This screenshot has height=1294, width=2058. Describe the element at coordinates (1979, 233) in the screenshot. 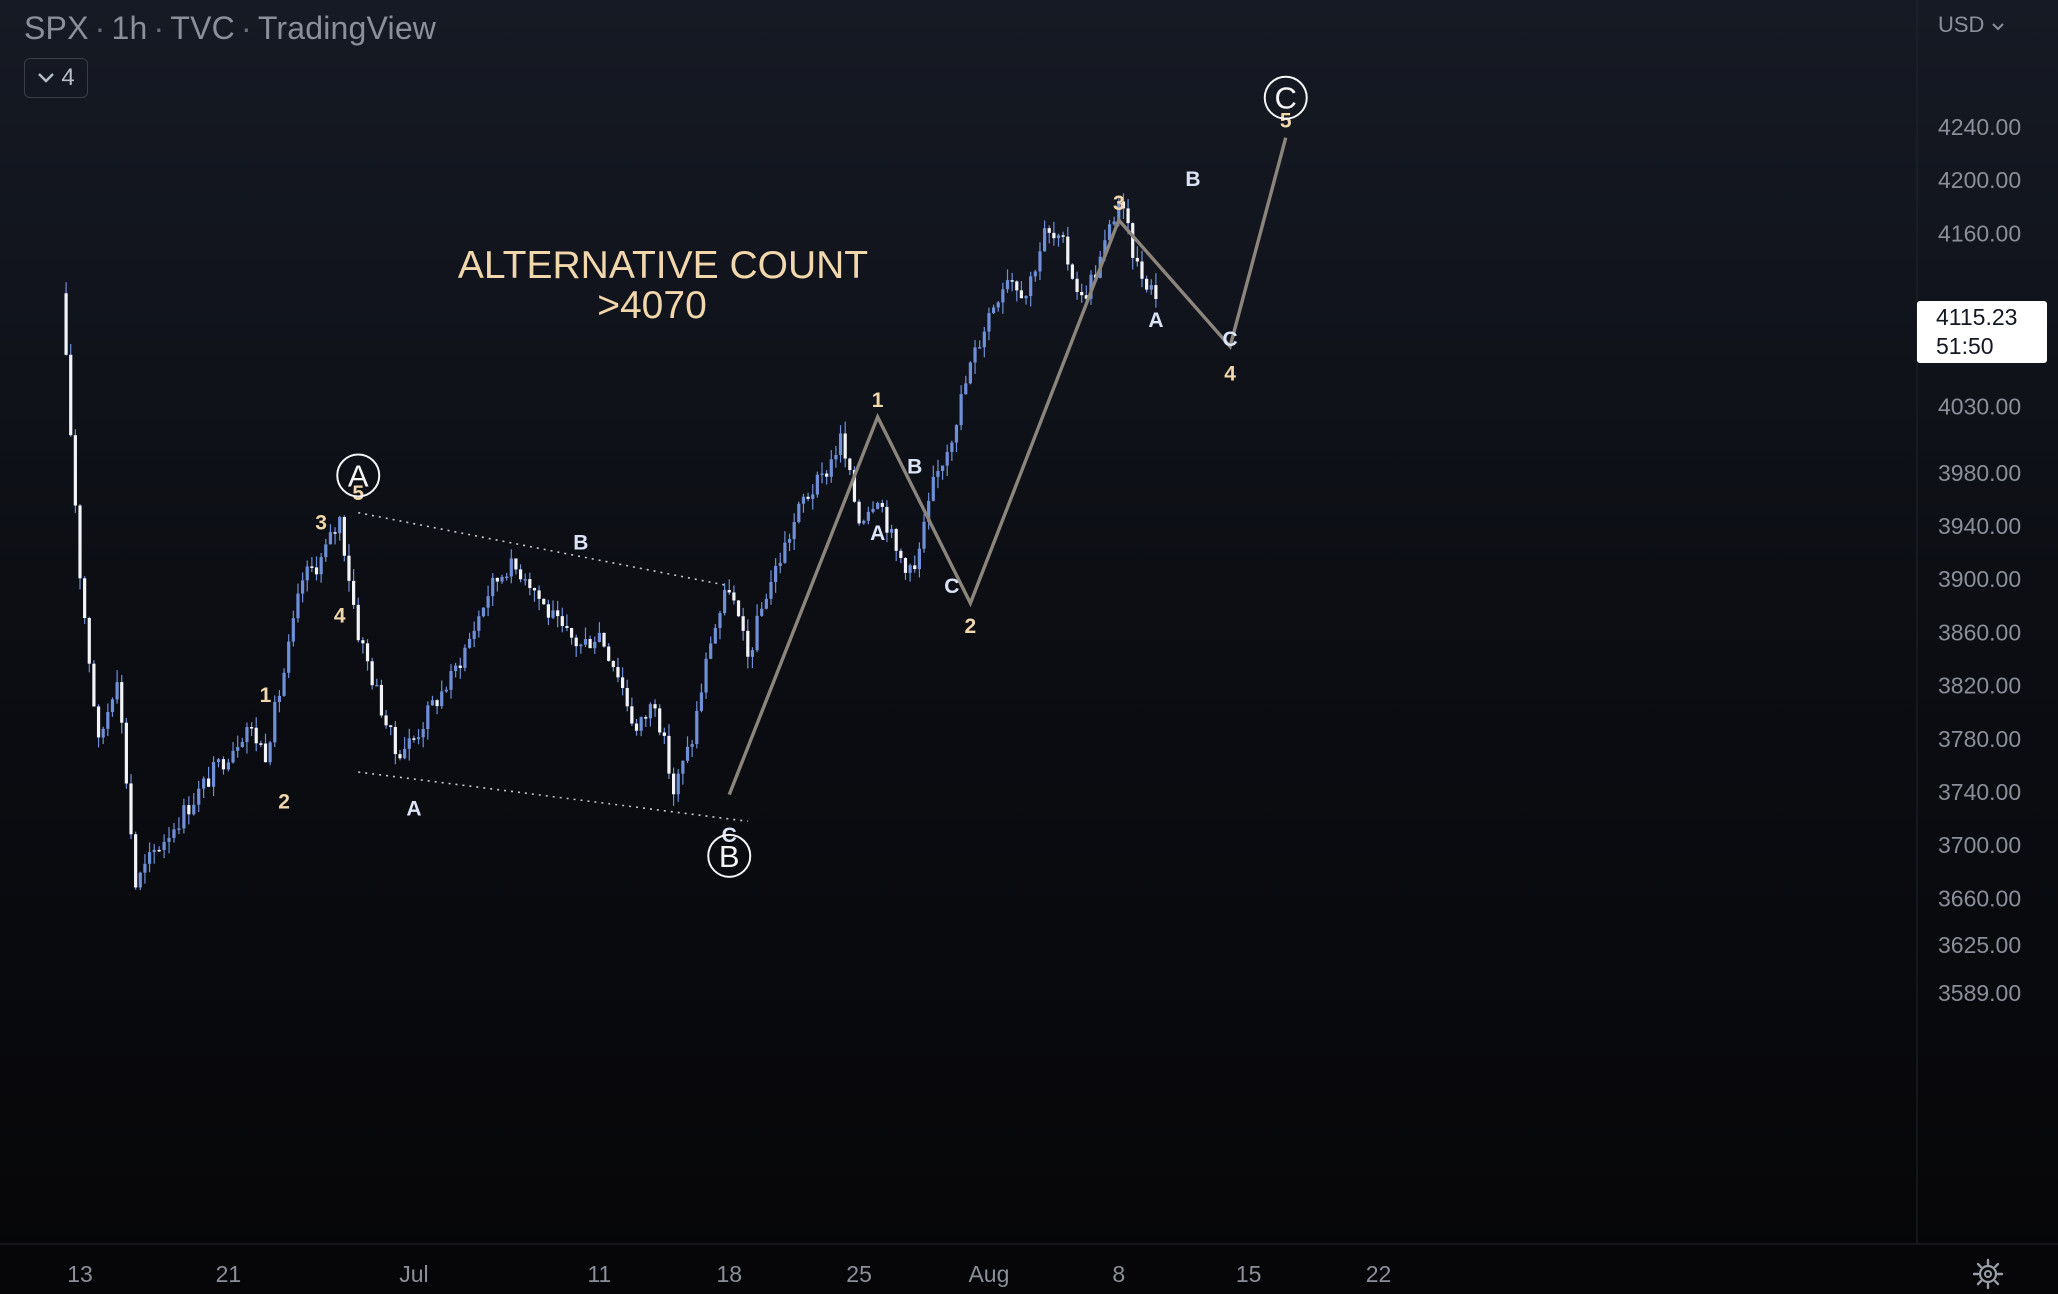

I see `y-tick-label: 4160.00` at that location.